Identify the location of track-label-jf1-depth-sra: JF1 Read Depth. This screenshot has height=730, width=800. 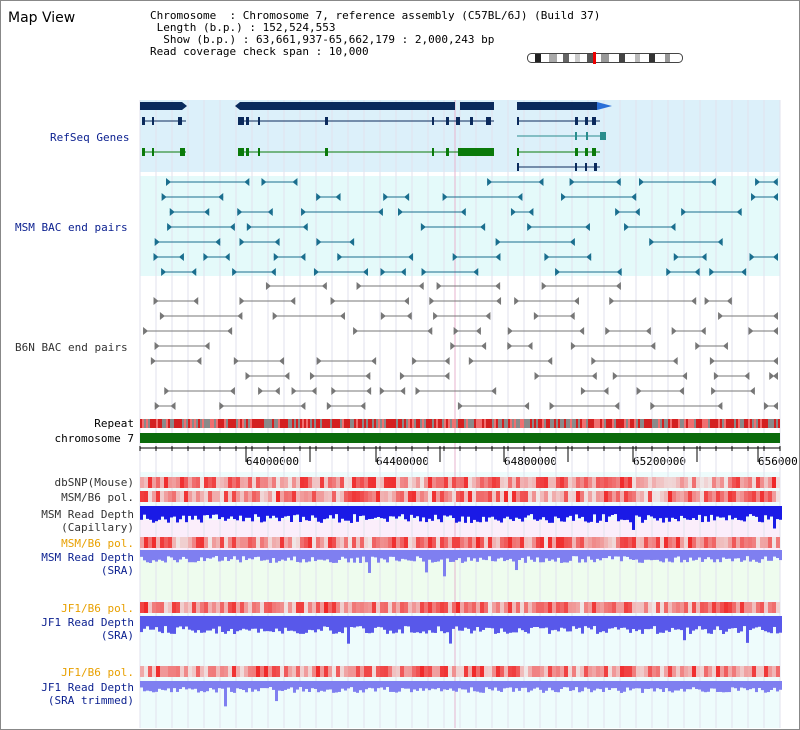
(87, 622).